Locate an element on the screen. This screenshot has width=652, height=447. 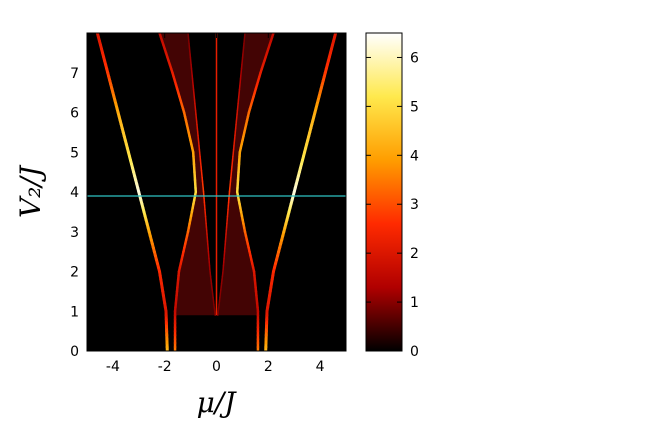
colorbar-ticks: 0 1 2 3 4 5 6 is located at coordinates (392, 205).